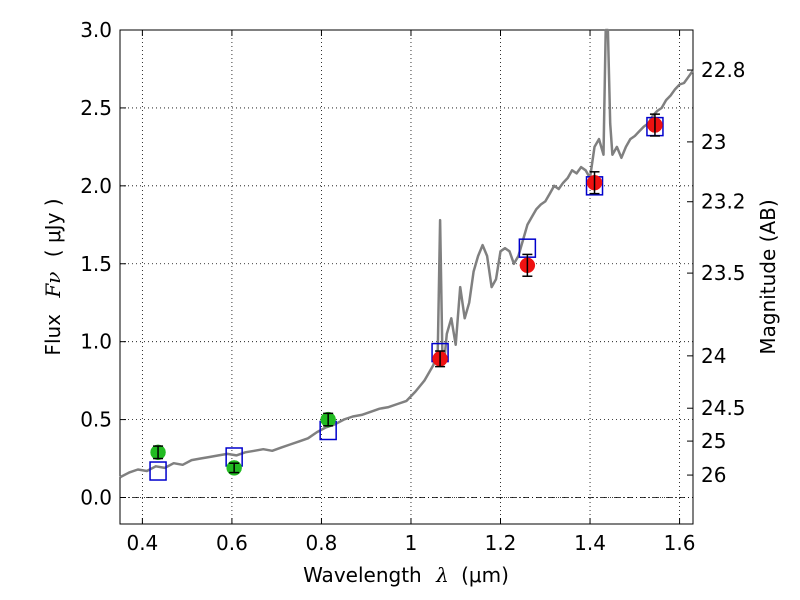  I want to click on x-tick-label: 1.2, so click(501, 543).